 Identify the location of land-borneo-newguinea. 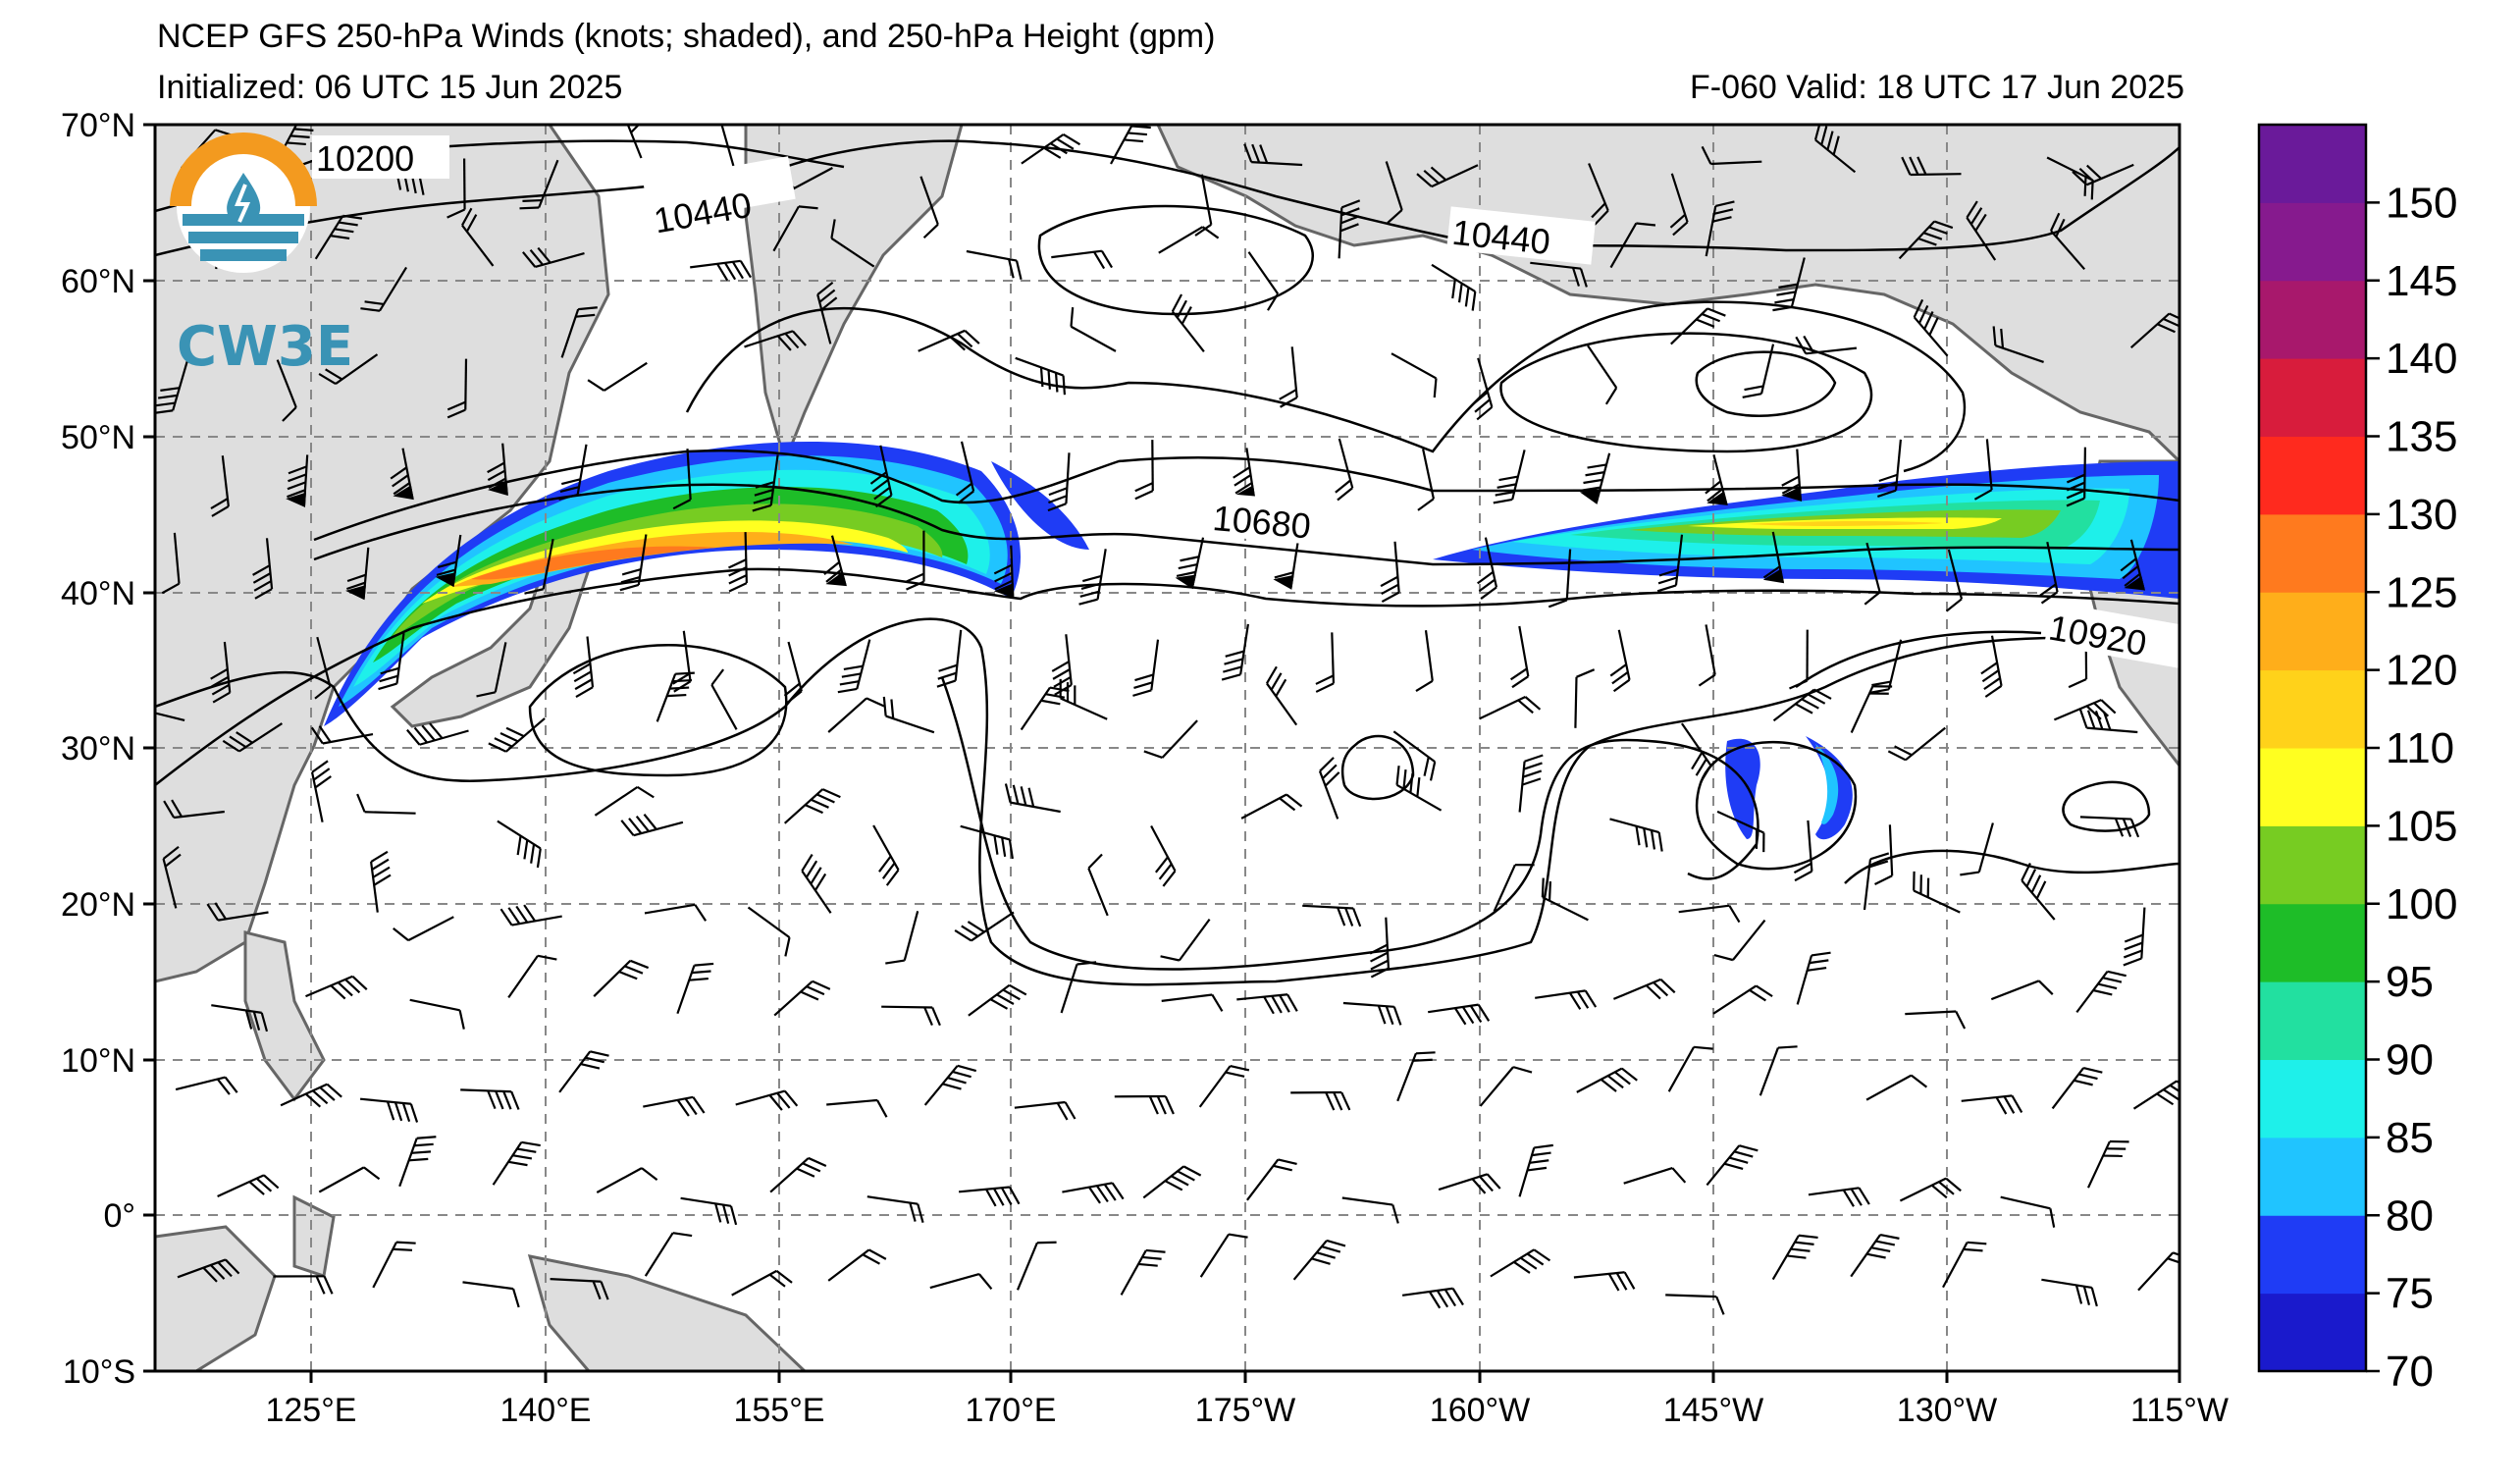
(481, 1298).